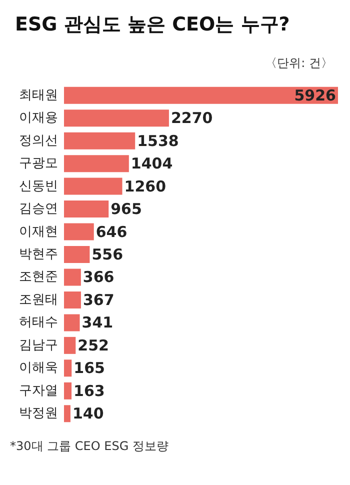 The height and width of the screenshot is (485, 350). What do you see at coordinates (93, 345) in the screenshot?
I see `data-label: 252` at bounding box center [93, 345].